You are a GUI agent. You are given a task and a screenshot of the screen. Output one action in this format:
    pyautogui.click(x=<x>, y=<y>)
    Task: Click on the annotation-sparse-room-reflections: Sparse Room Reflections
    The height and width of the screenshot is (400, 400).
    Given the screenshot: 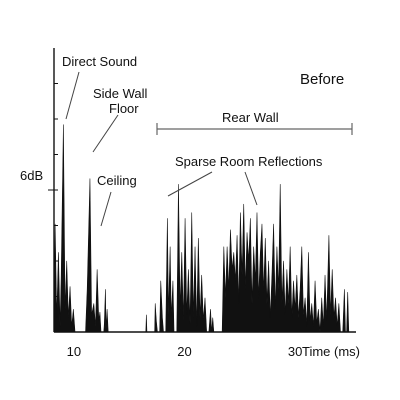 What is the action you would take?
    pyautogui.click(x=249, y=161)
    